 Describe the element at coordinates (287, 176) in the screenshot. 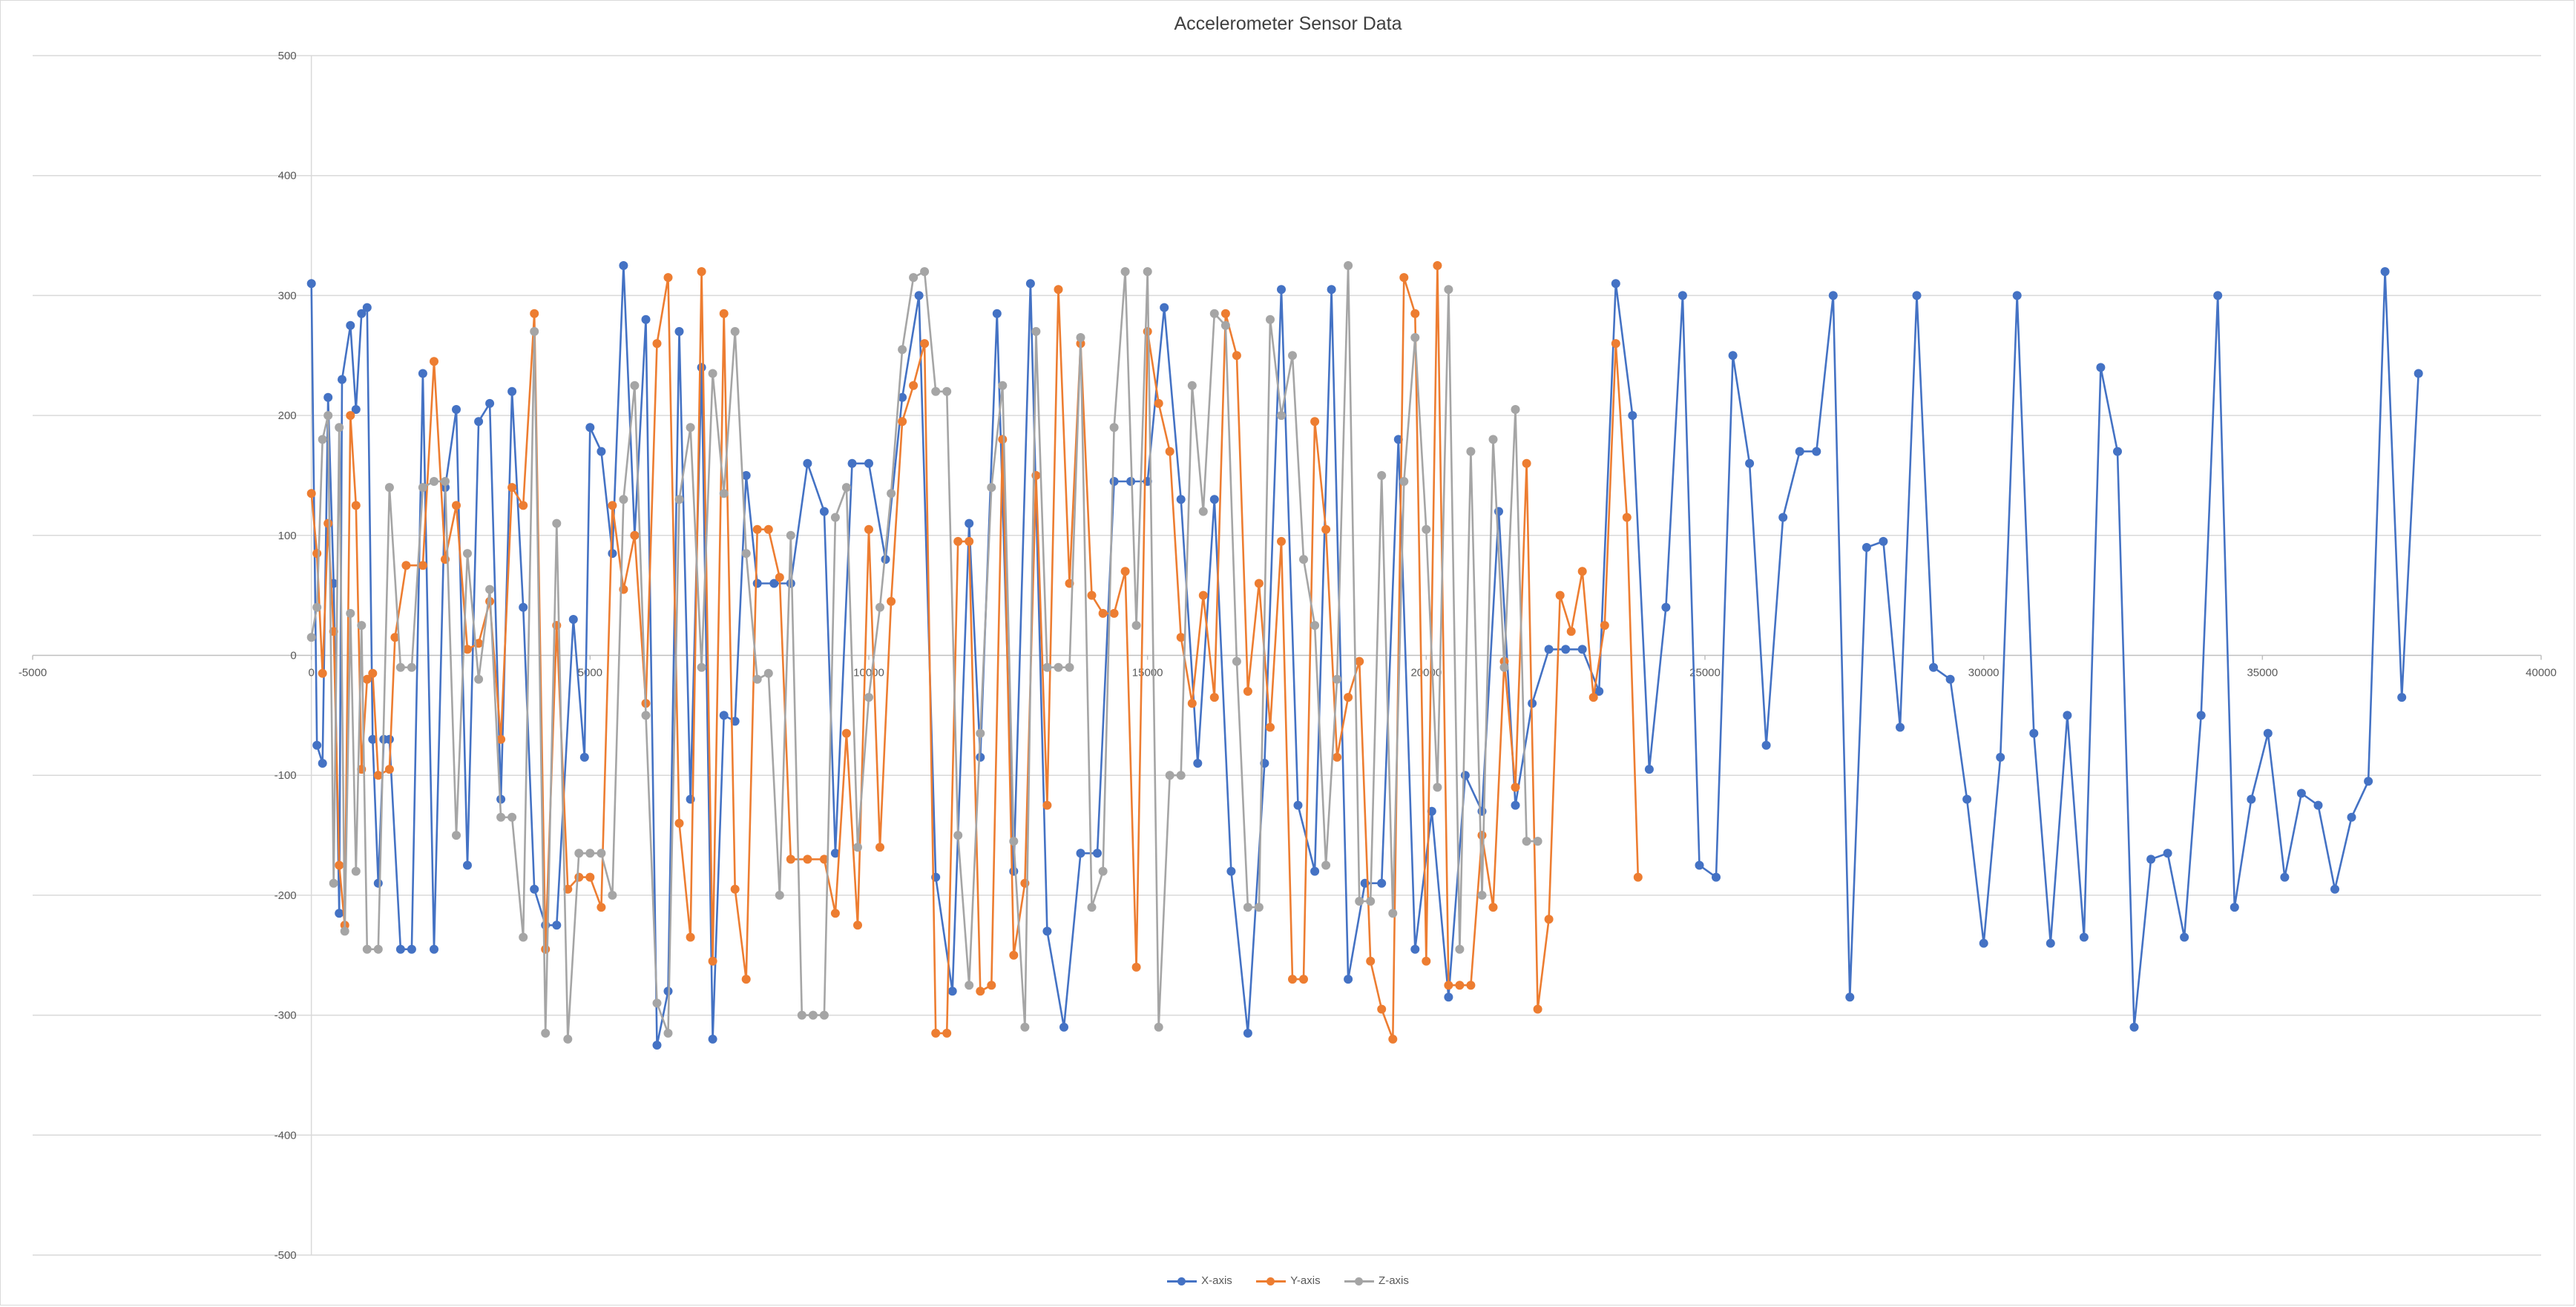

I see `y-tick-label: 400` at that location.